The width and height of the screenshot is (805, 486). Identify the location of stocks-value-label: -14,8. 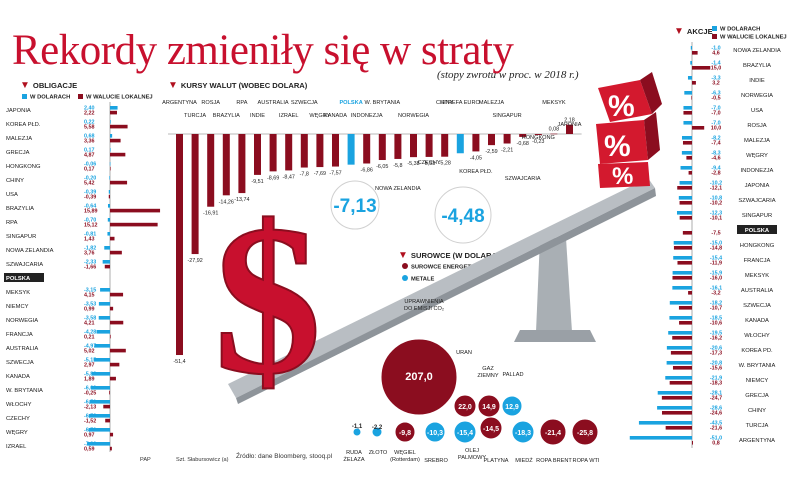
(716, 249).